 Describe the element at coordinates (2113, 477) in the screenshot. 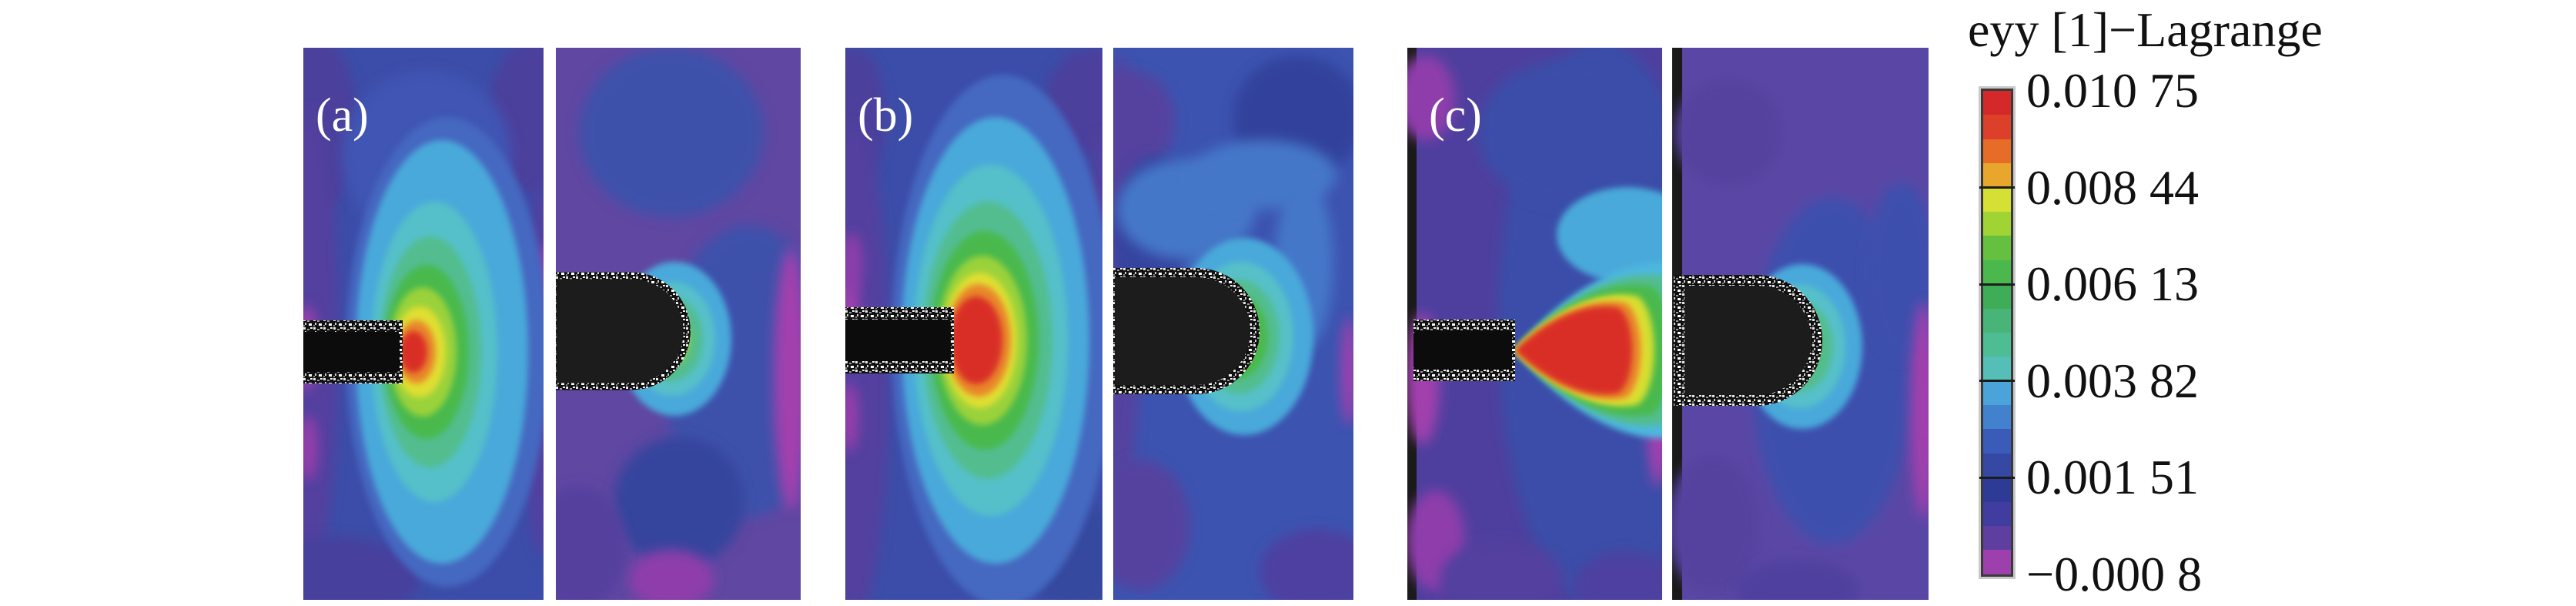

I see `legend-tick-label: 0.001 51` at that location.